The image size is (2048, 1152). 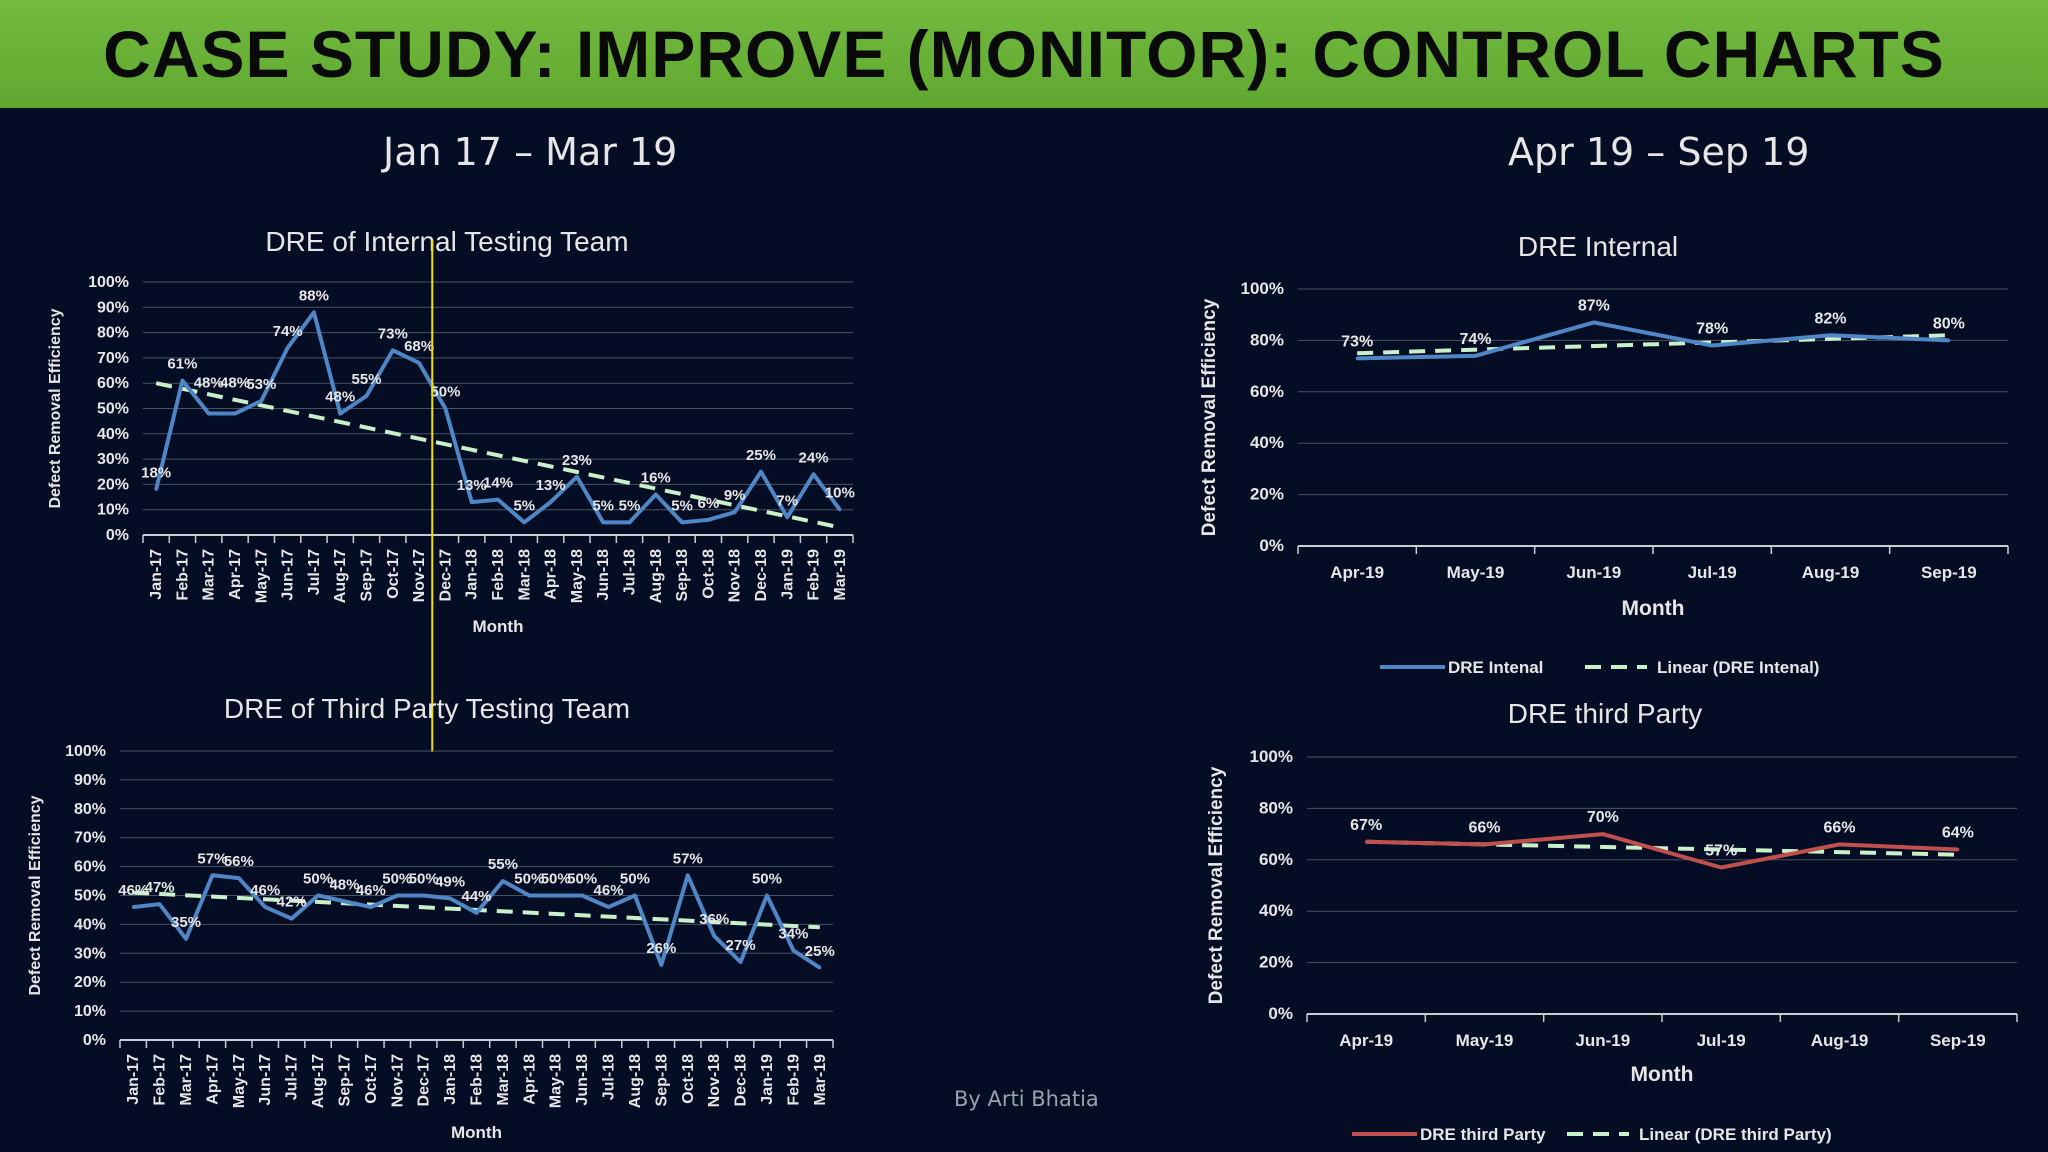 What do you see at coordinates (113, 333) in the screenshot?
I see `chart0-y-tick-label: 80%` at bounding box center [113, 333].